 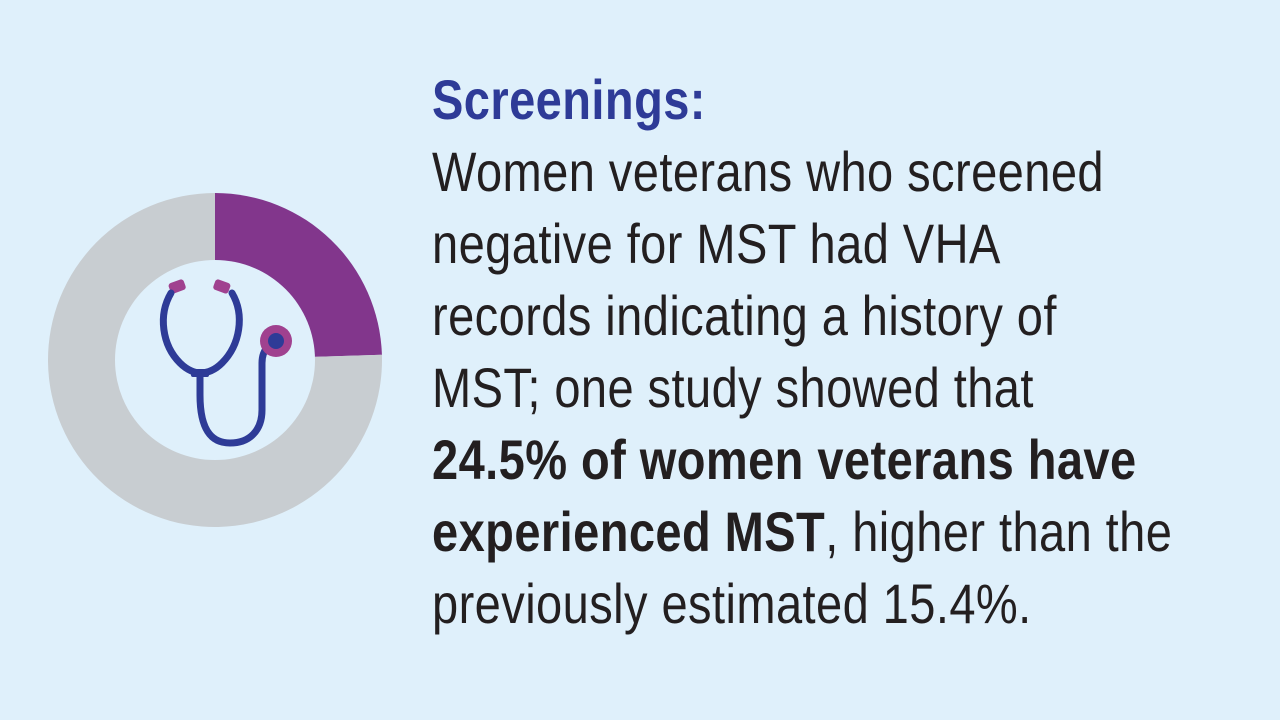 I want to click on highlight-line-2: experienced MST, higher than the, so click(x=802, y=532).